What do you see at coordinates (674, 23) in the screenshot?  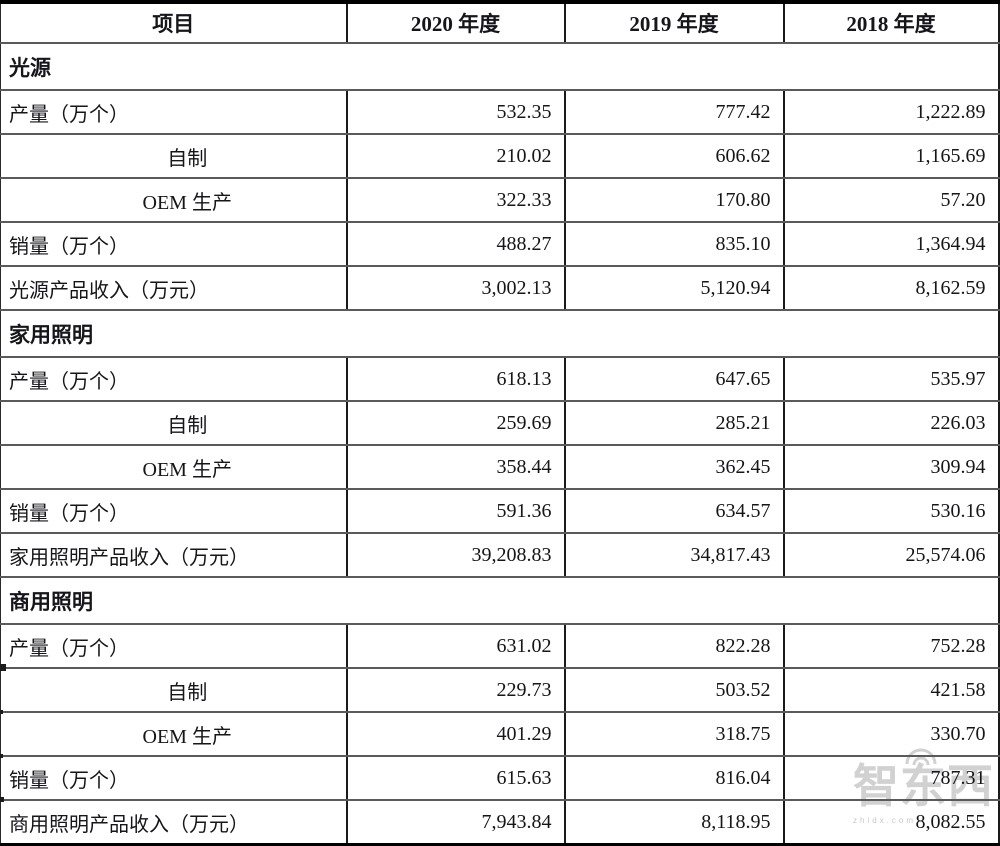 I see `column-header-2019: 2019 年度` at bounding box center [674, 23].